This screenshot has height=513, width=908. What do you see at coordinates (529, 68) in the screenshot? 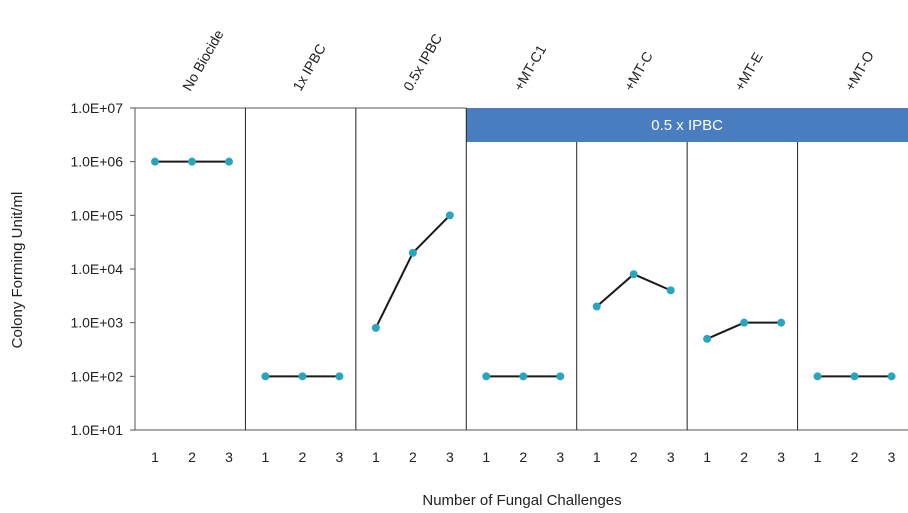
I see `panel-label: +MT-C1` at bounding box center [529, 68].